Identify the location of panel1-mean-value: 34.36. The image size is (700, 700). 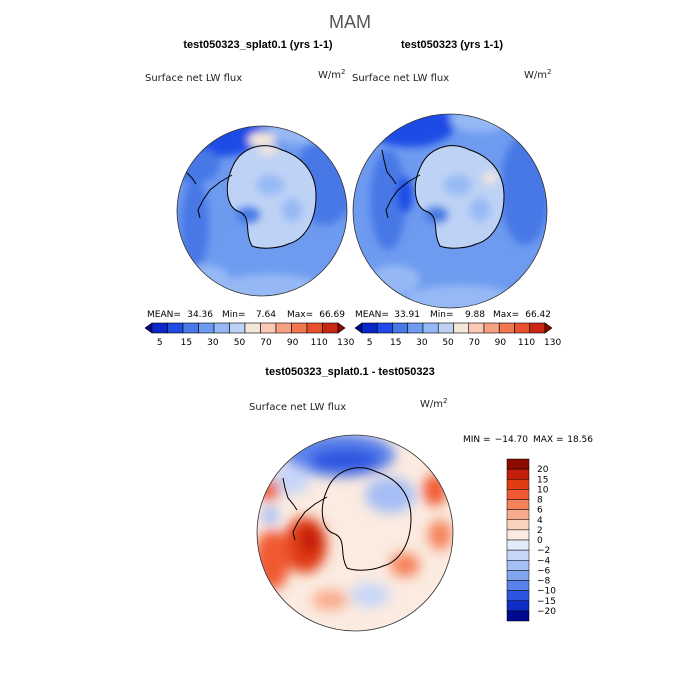
(200, 315).